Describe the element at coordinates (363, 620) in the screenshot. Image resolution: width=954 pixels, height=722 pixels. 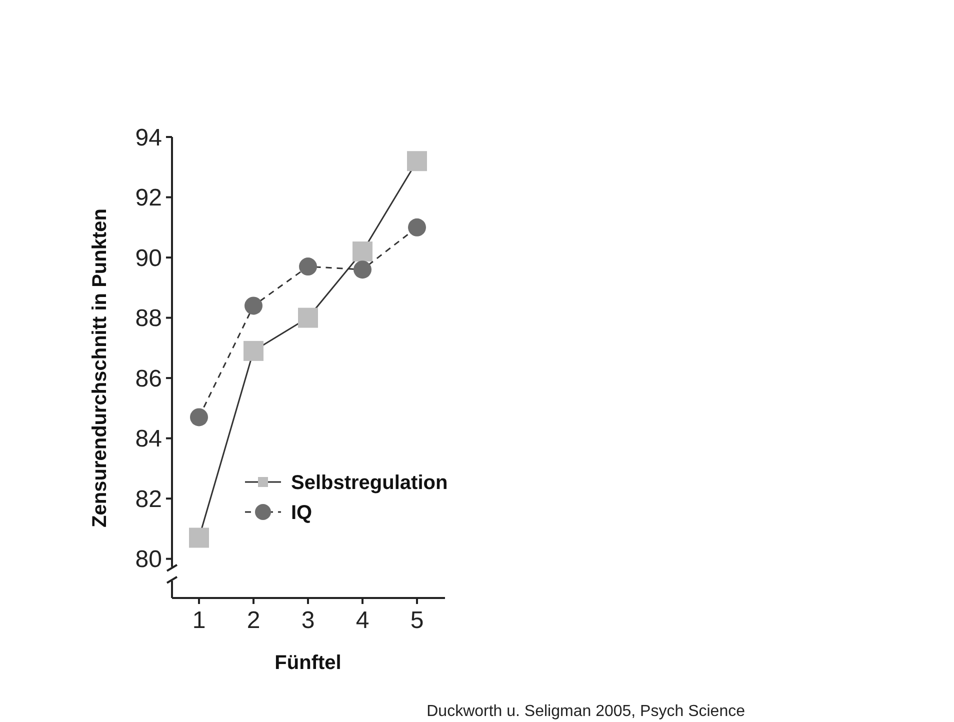
I see `x-tick-label: 4` at that location.